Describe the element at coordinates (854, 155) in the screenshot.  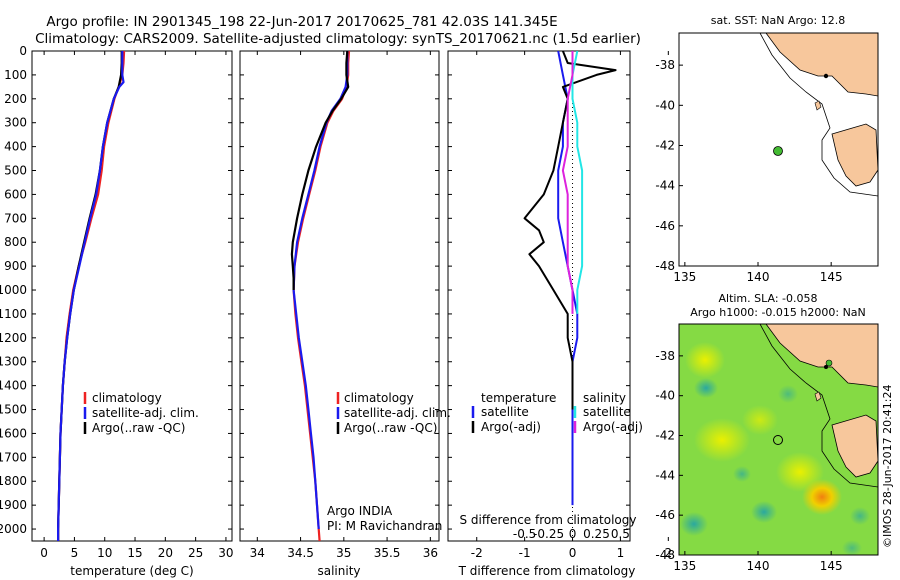
I see `tasmania` at that location.